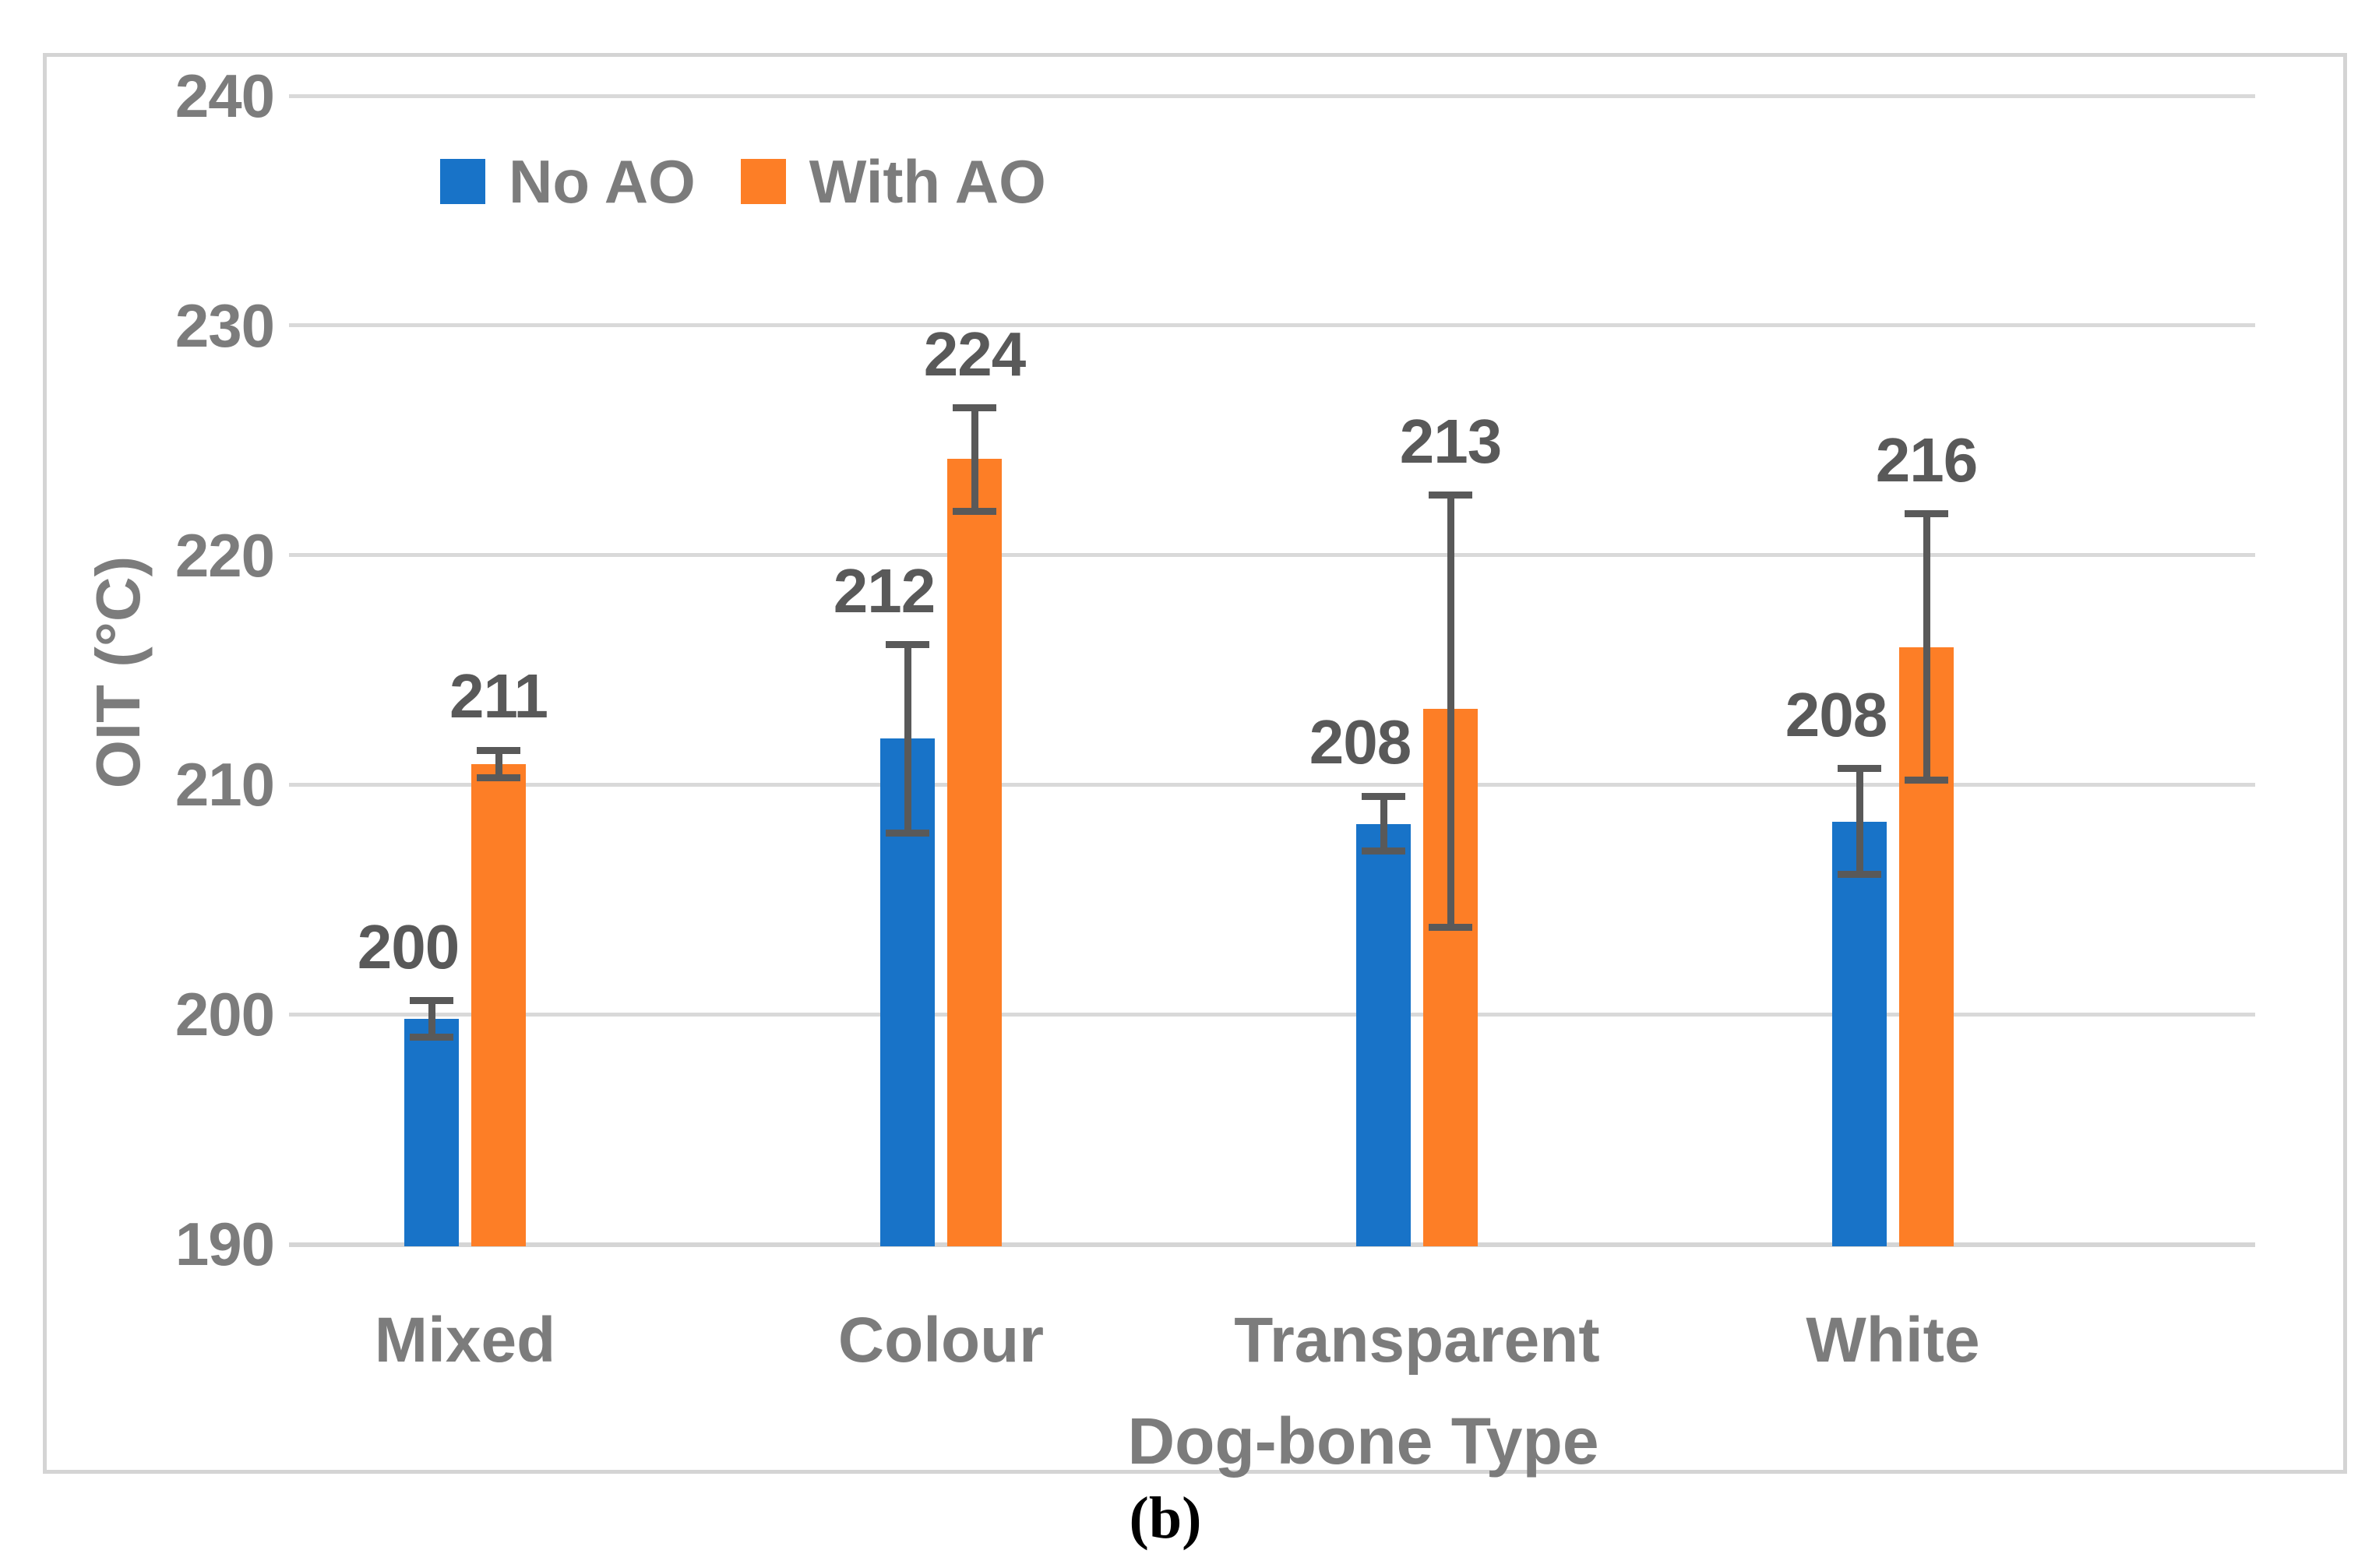 This screenshot has height=1568, width=2372. Describe the element at coordinates (602, 182) in the screenshot. I see `legend-label-no-ao: No AO` at that location.